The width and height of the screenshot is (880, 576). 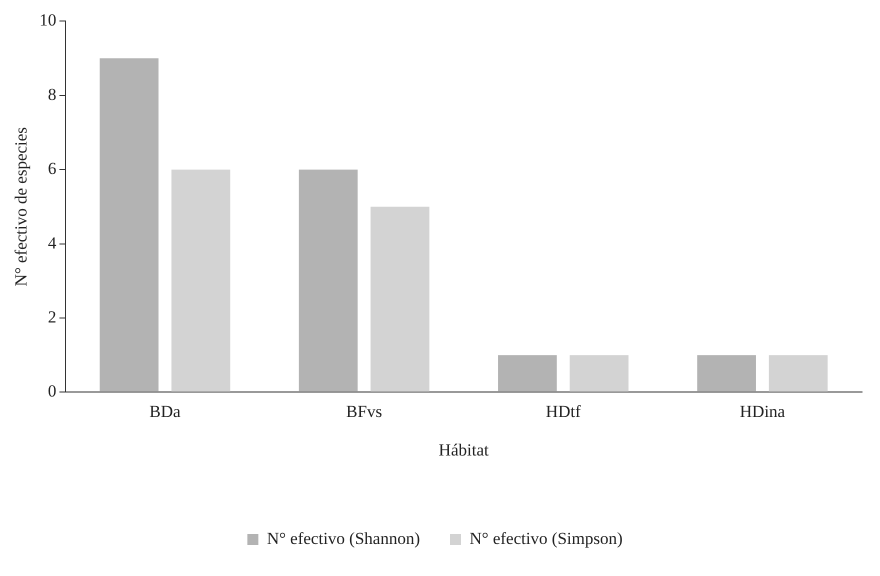 What do you see at coordinates (21, 206) in the screenshot?
I see `y-axis-title: N° efectivo de especies` at bounding box center [21, 206].